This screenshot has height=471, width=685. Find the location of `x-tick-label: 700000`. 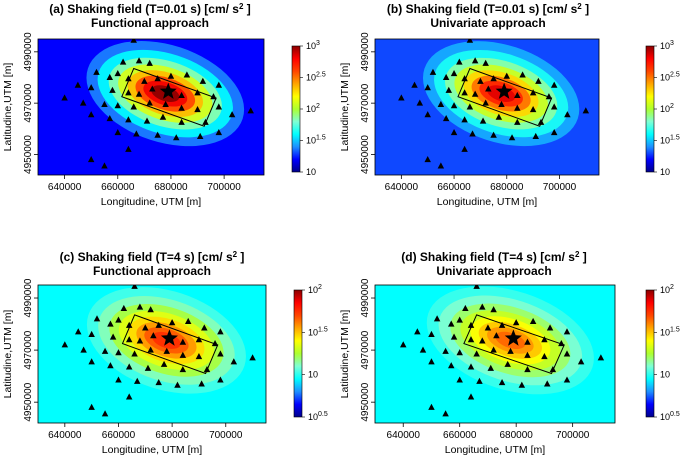

x-tick-label: 700000 is located at coordinates (573, 435).